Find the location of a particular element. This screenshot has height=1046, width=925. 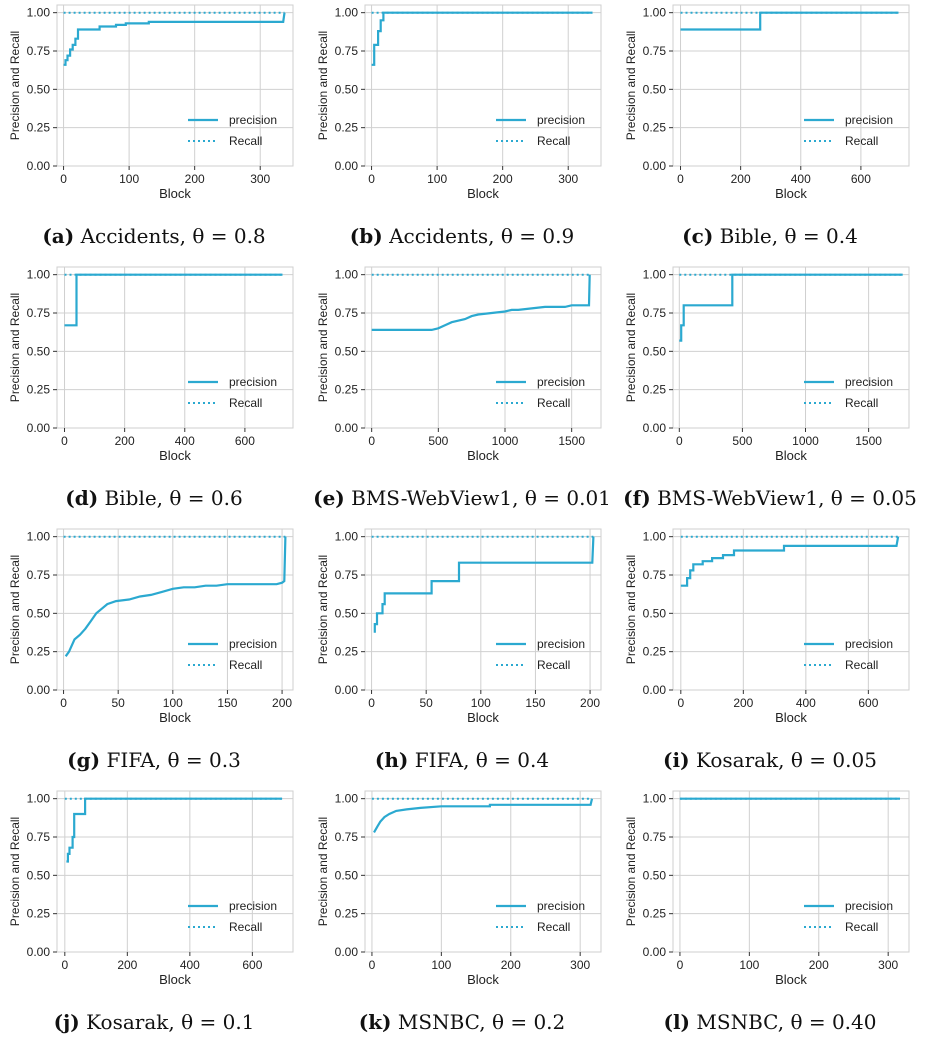

subfigure-caption: (d) Bible, θ = 0.6 is located at coordinates (154, 498).